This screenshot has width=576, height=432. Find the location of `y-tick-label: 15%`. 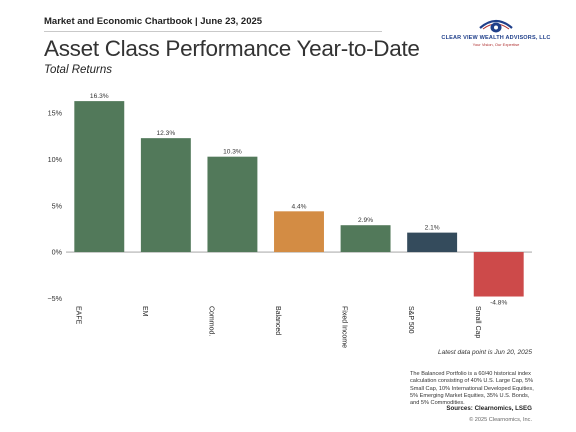

y-tick-label: 15% is located at coordinates (55, 113).